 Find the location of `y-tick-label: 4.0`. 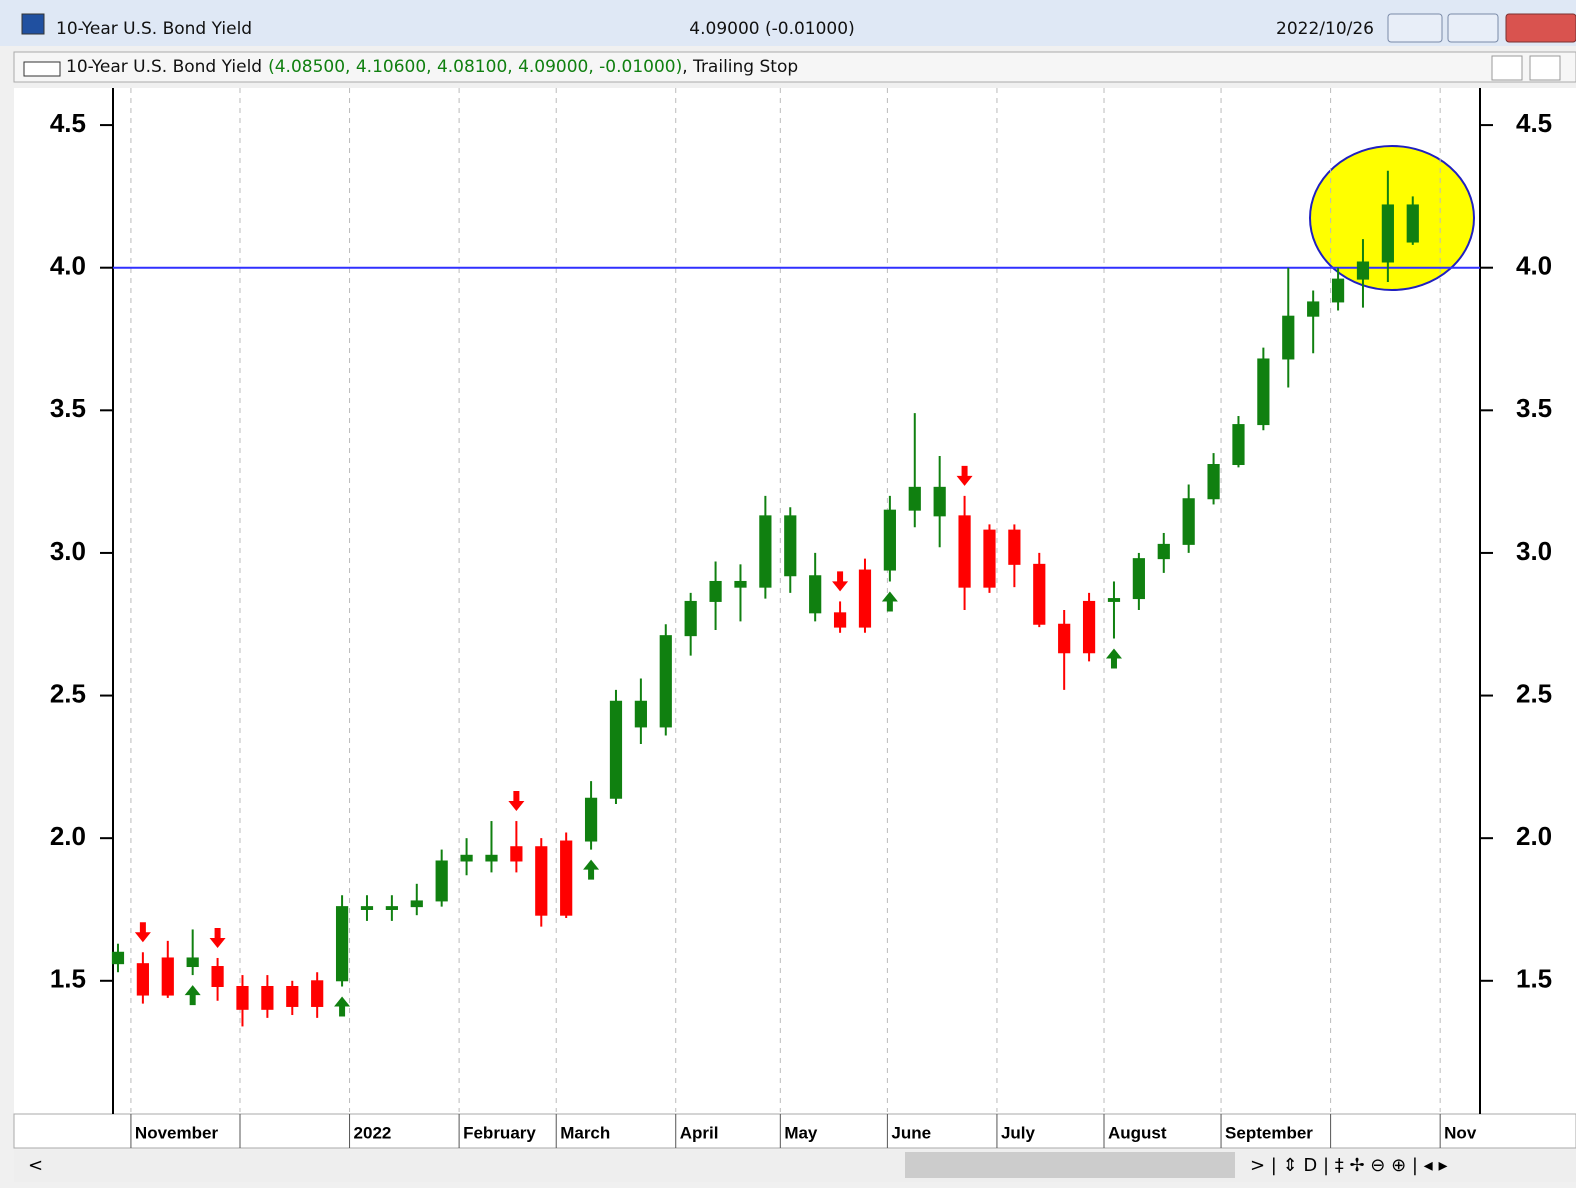

y-tick-label: 4.0 is located at coordinates (68, 266).